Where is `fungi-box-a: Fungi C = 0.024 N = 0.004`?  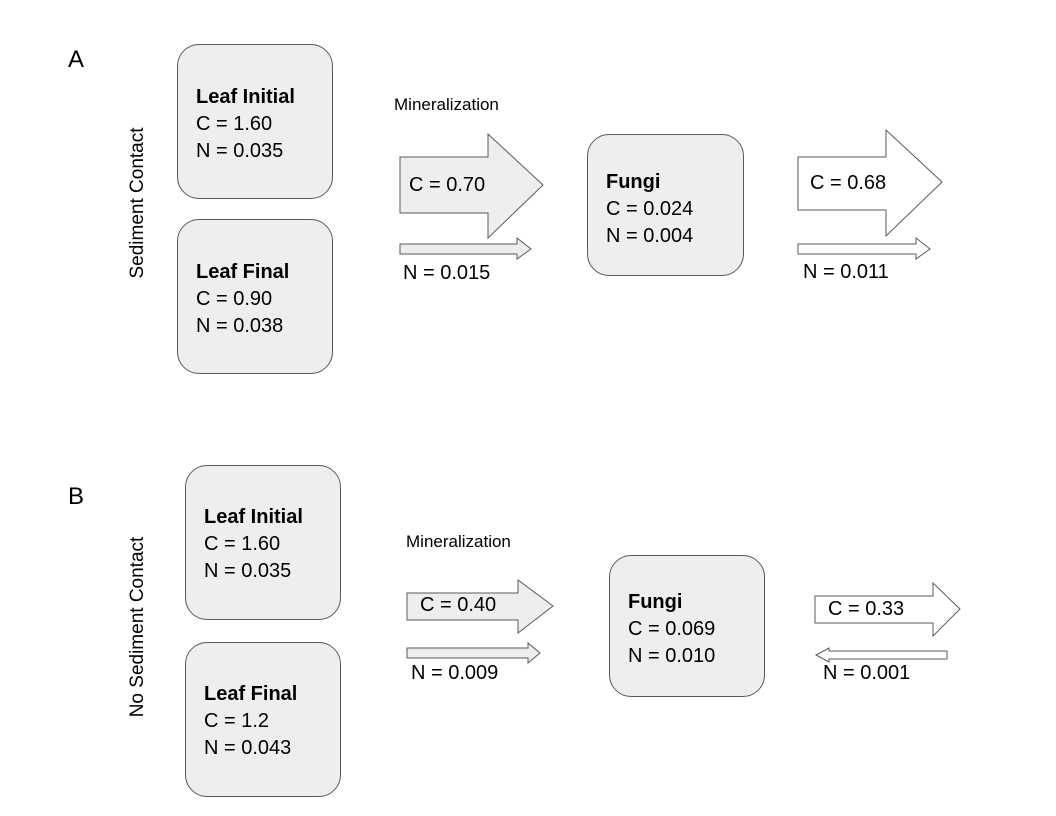 fungi-box-a: Fungi C = 0.024 N = 0.004 is located at coordinates (665, 205).